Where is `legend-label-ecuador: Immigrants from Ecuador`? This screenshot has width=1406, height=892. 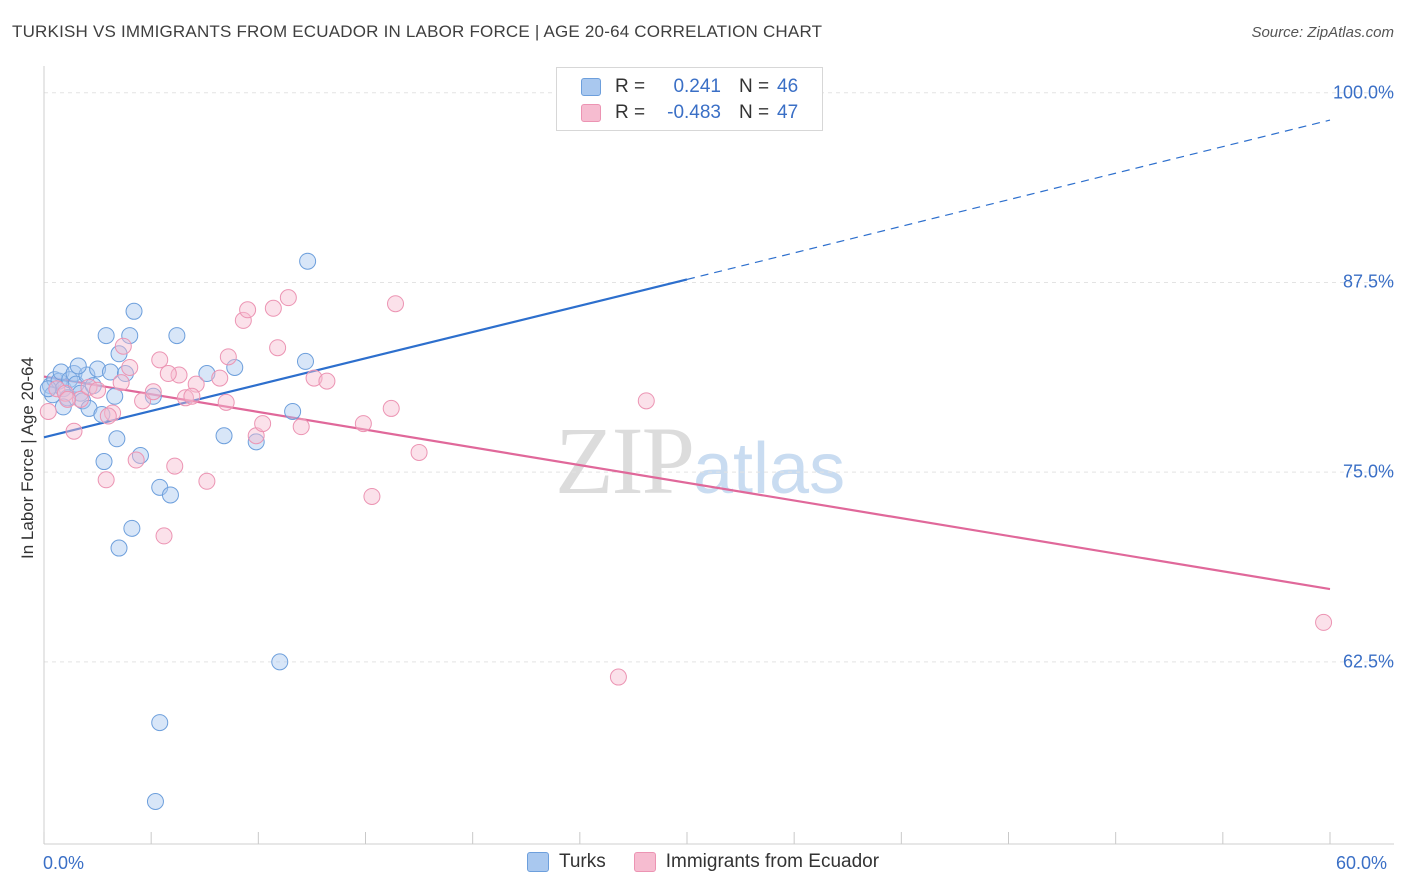 legend-label-ecuador: Immigrants from Ecuador is located at coordinates (772, 861).